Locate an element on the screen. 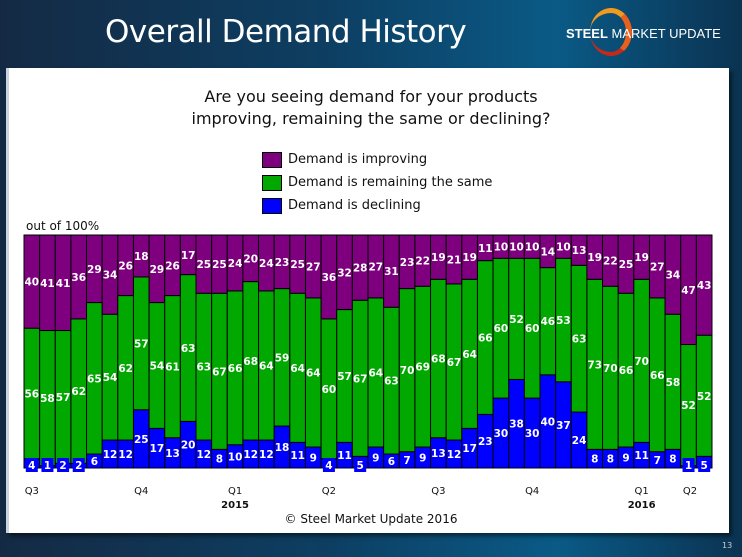  data-label-improving: 41 is located at coordinates (47, 284).